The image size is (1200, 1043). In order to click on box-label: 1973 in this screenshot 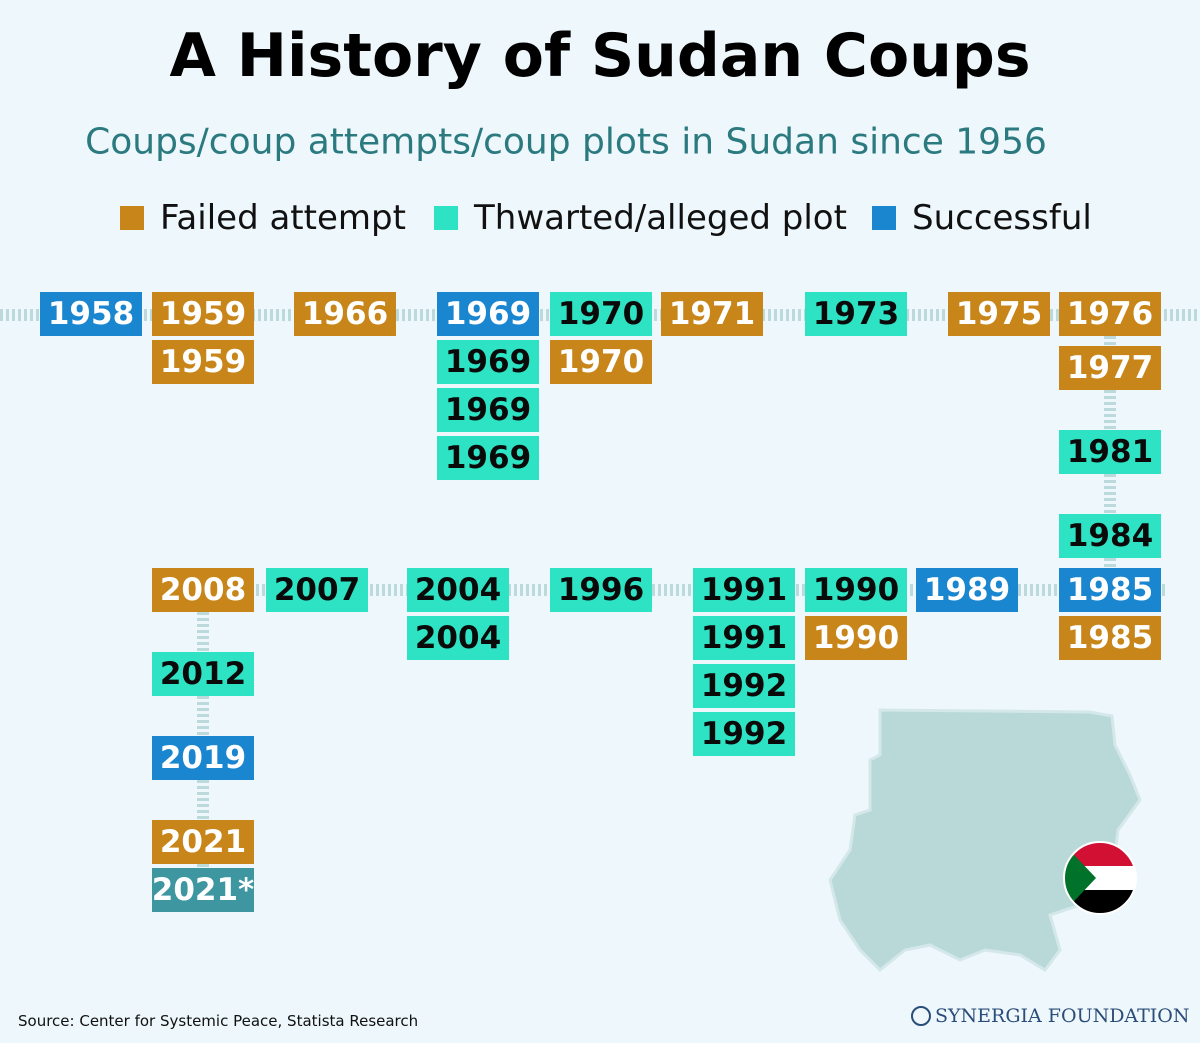, I will do `click(856, 314)`.